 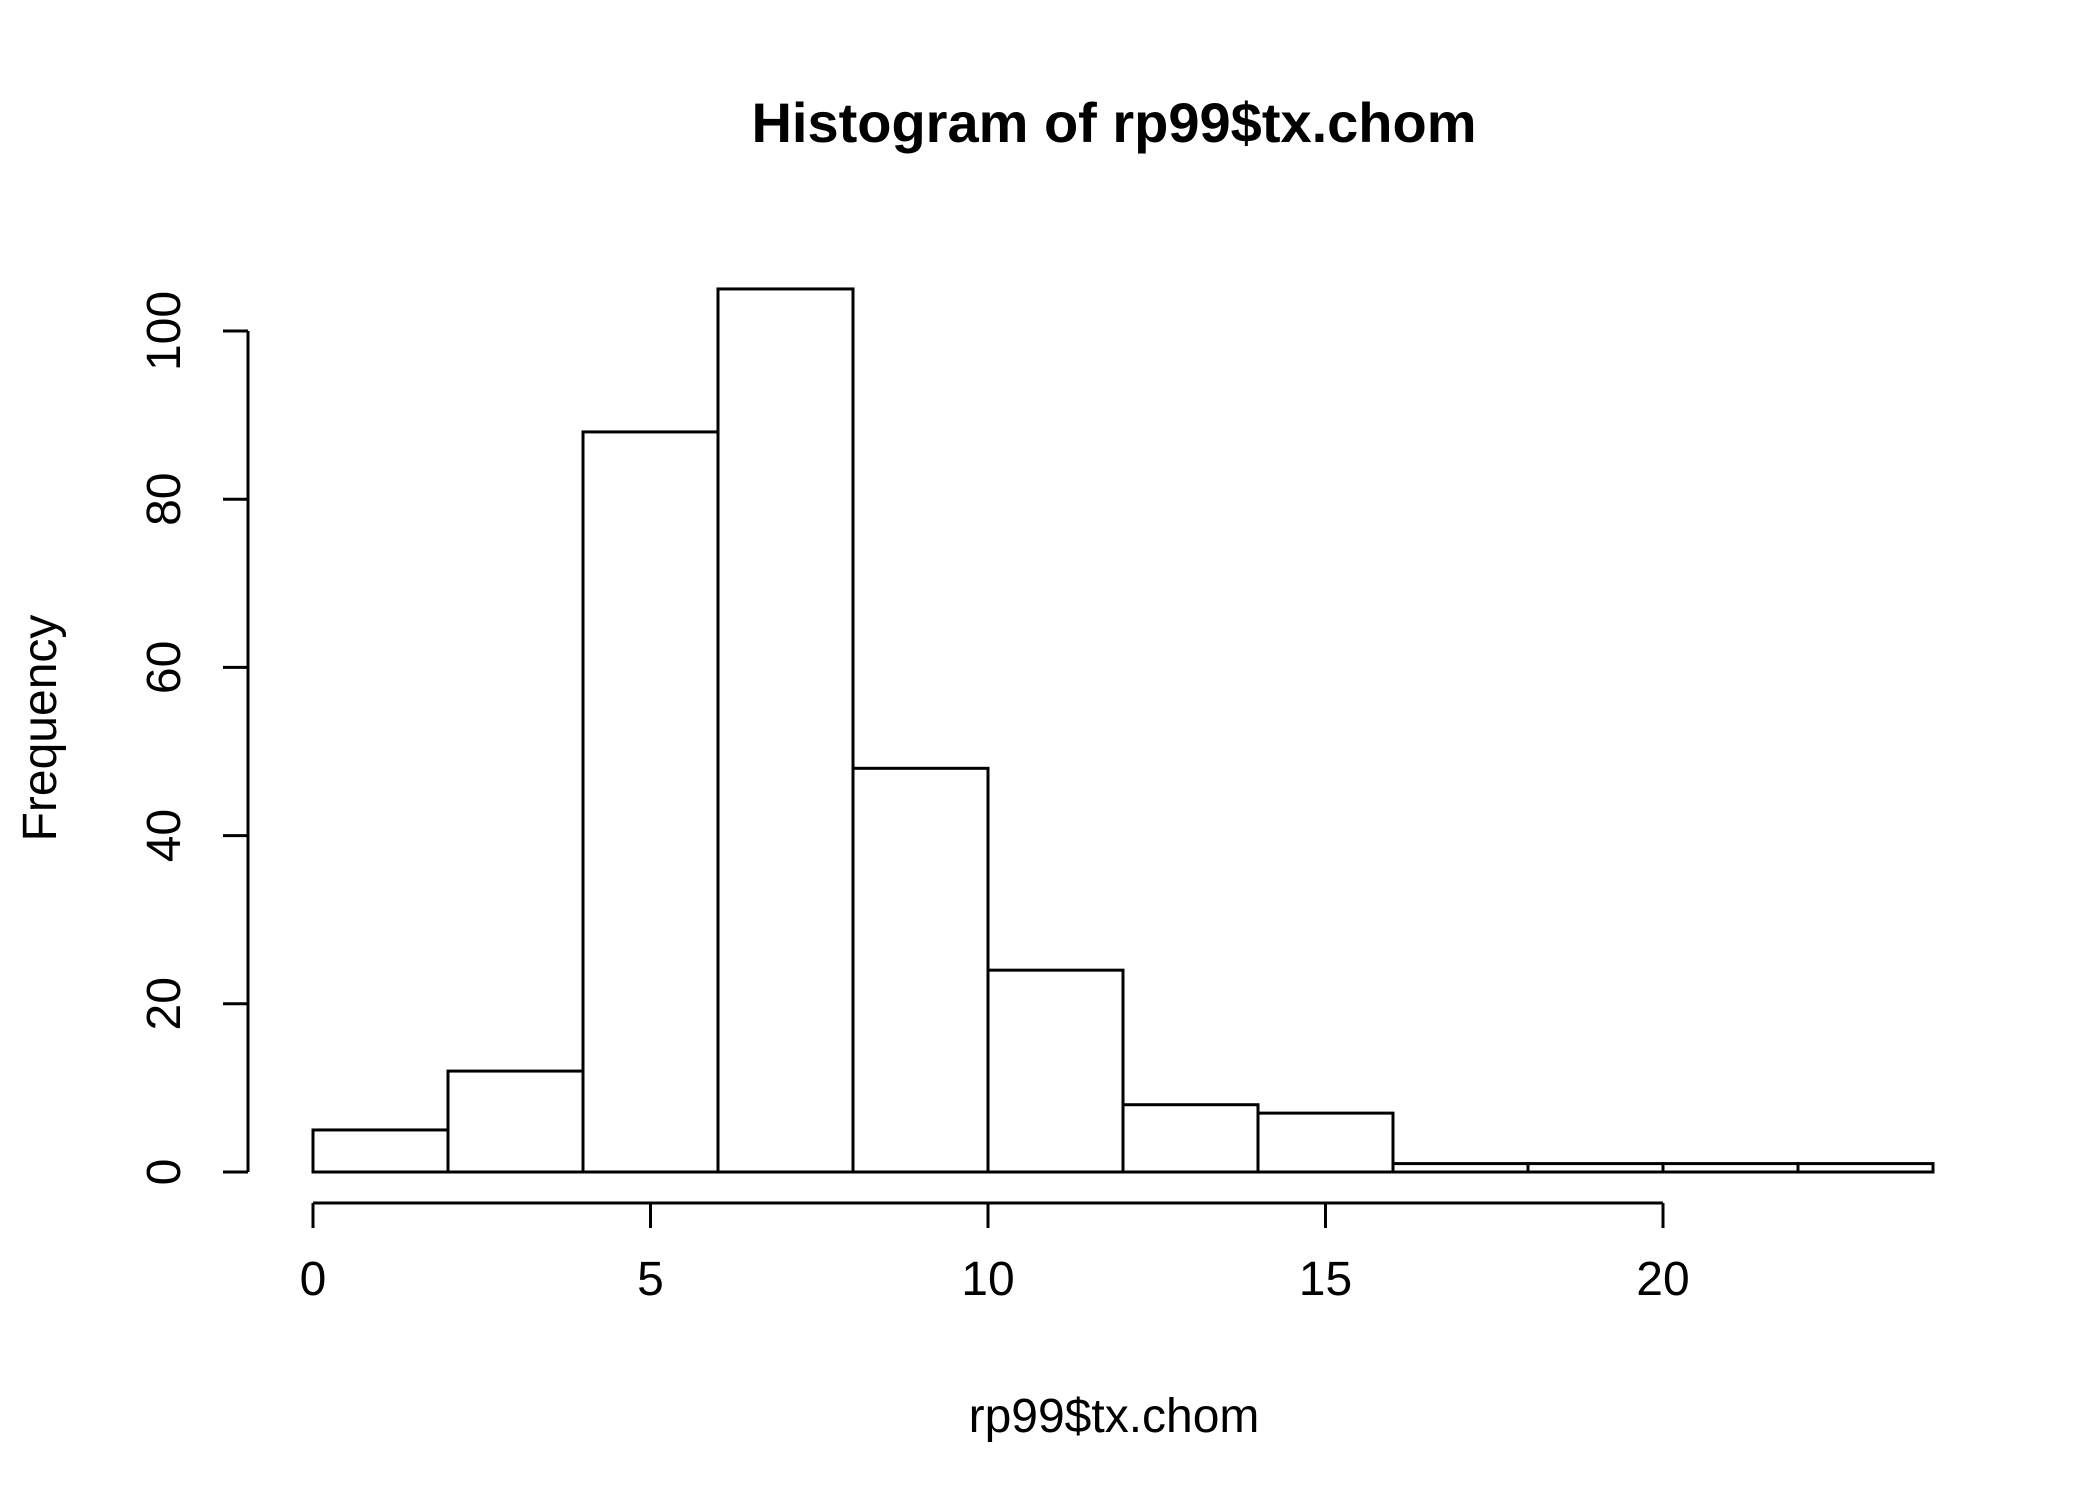 I want to click on x-tick-label: 0, so click(x=313, y=1279).